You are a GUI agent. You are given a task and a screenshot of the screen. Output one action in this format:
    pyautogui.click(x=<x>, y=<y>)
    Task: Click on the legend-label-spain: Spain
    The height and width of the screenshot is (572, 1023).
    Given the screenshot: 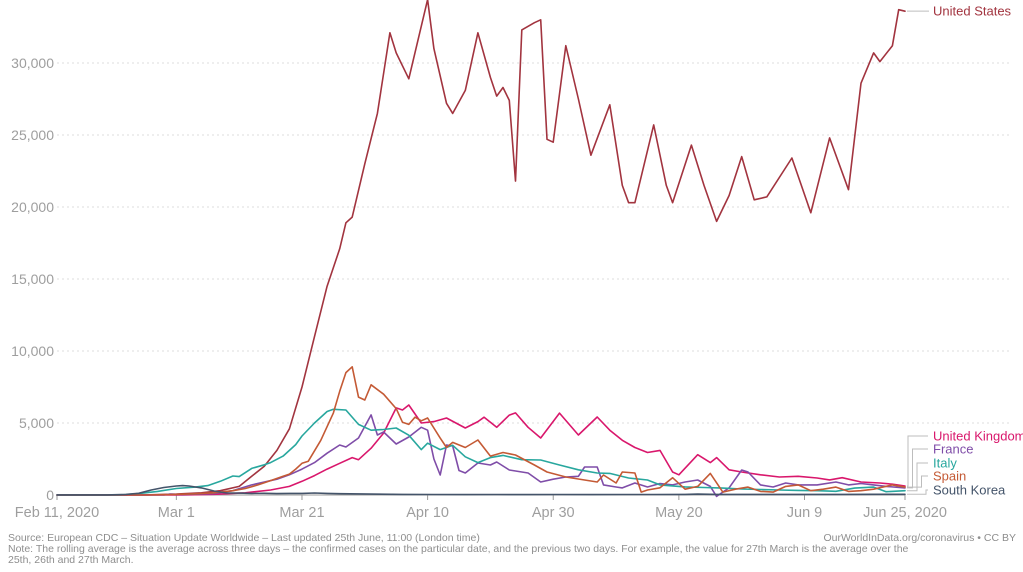 What is the action you would take?
    pyautogui.click(x=949, y=476)
    